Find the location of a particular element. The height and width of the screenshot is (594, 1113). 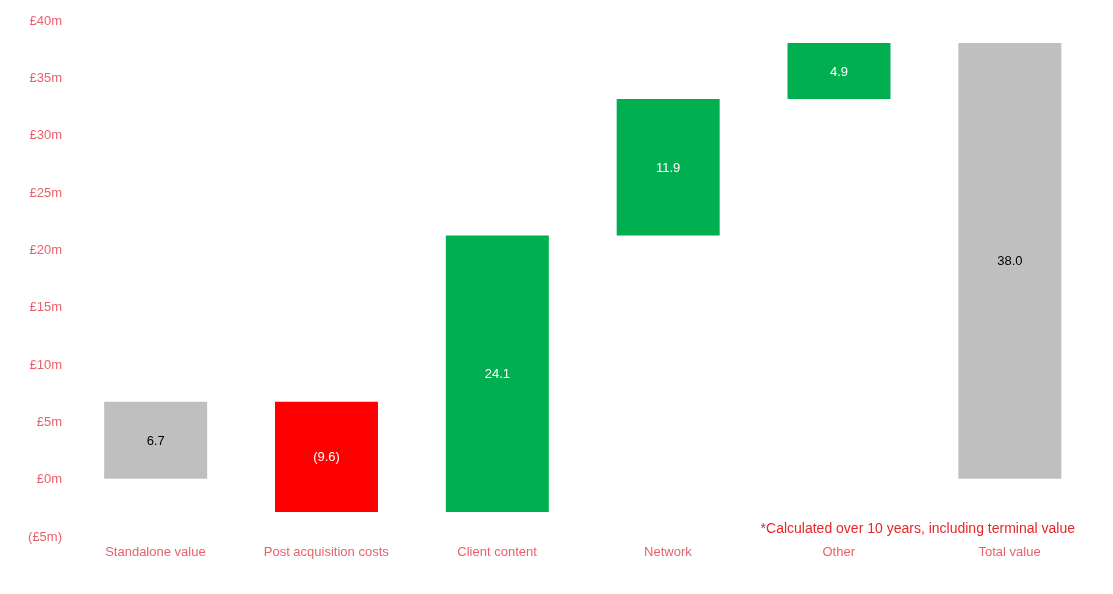

y-tick-label: £25m is located at coordinates (45, 192).